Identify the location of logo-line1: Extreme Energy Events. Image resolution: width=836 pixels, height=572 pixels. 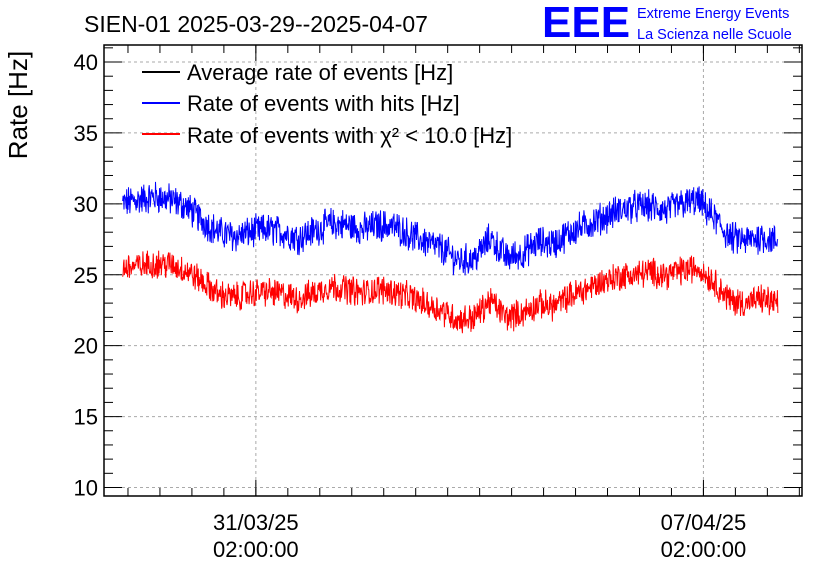
(713, 14).